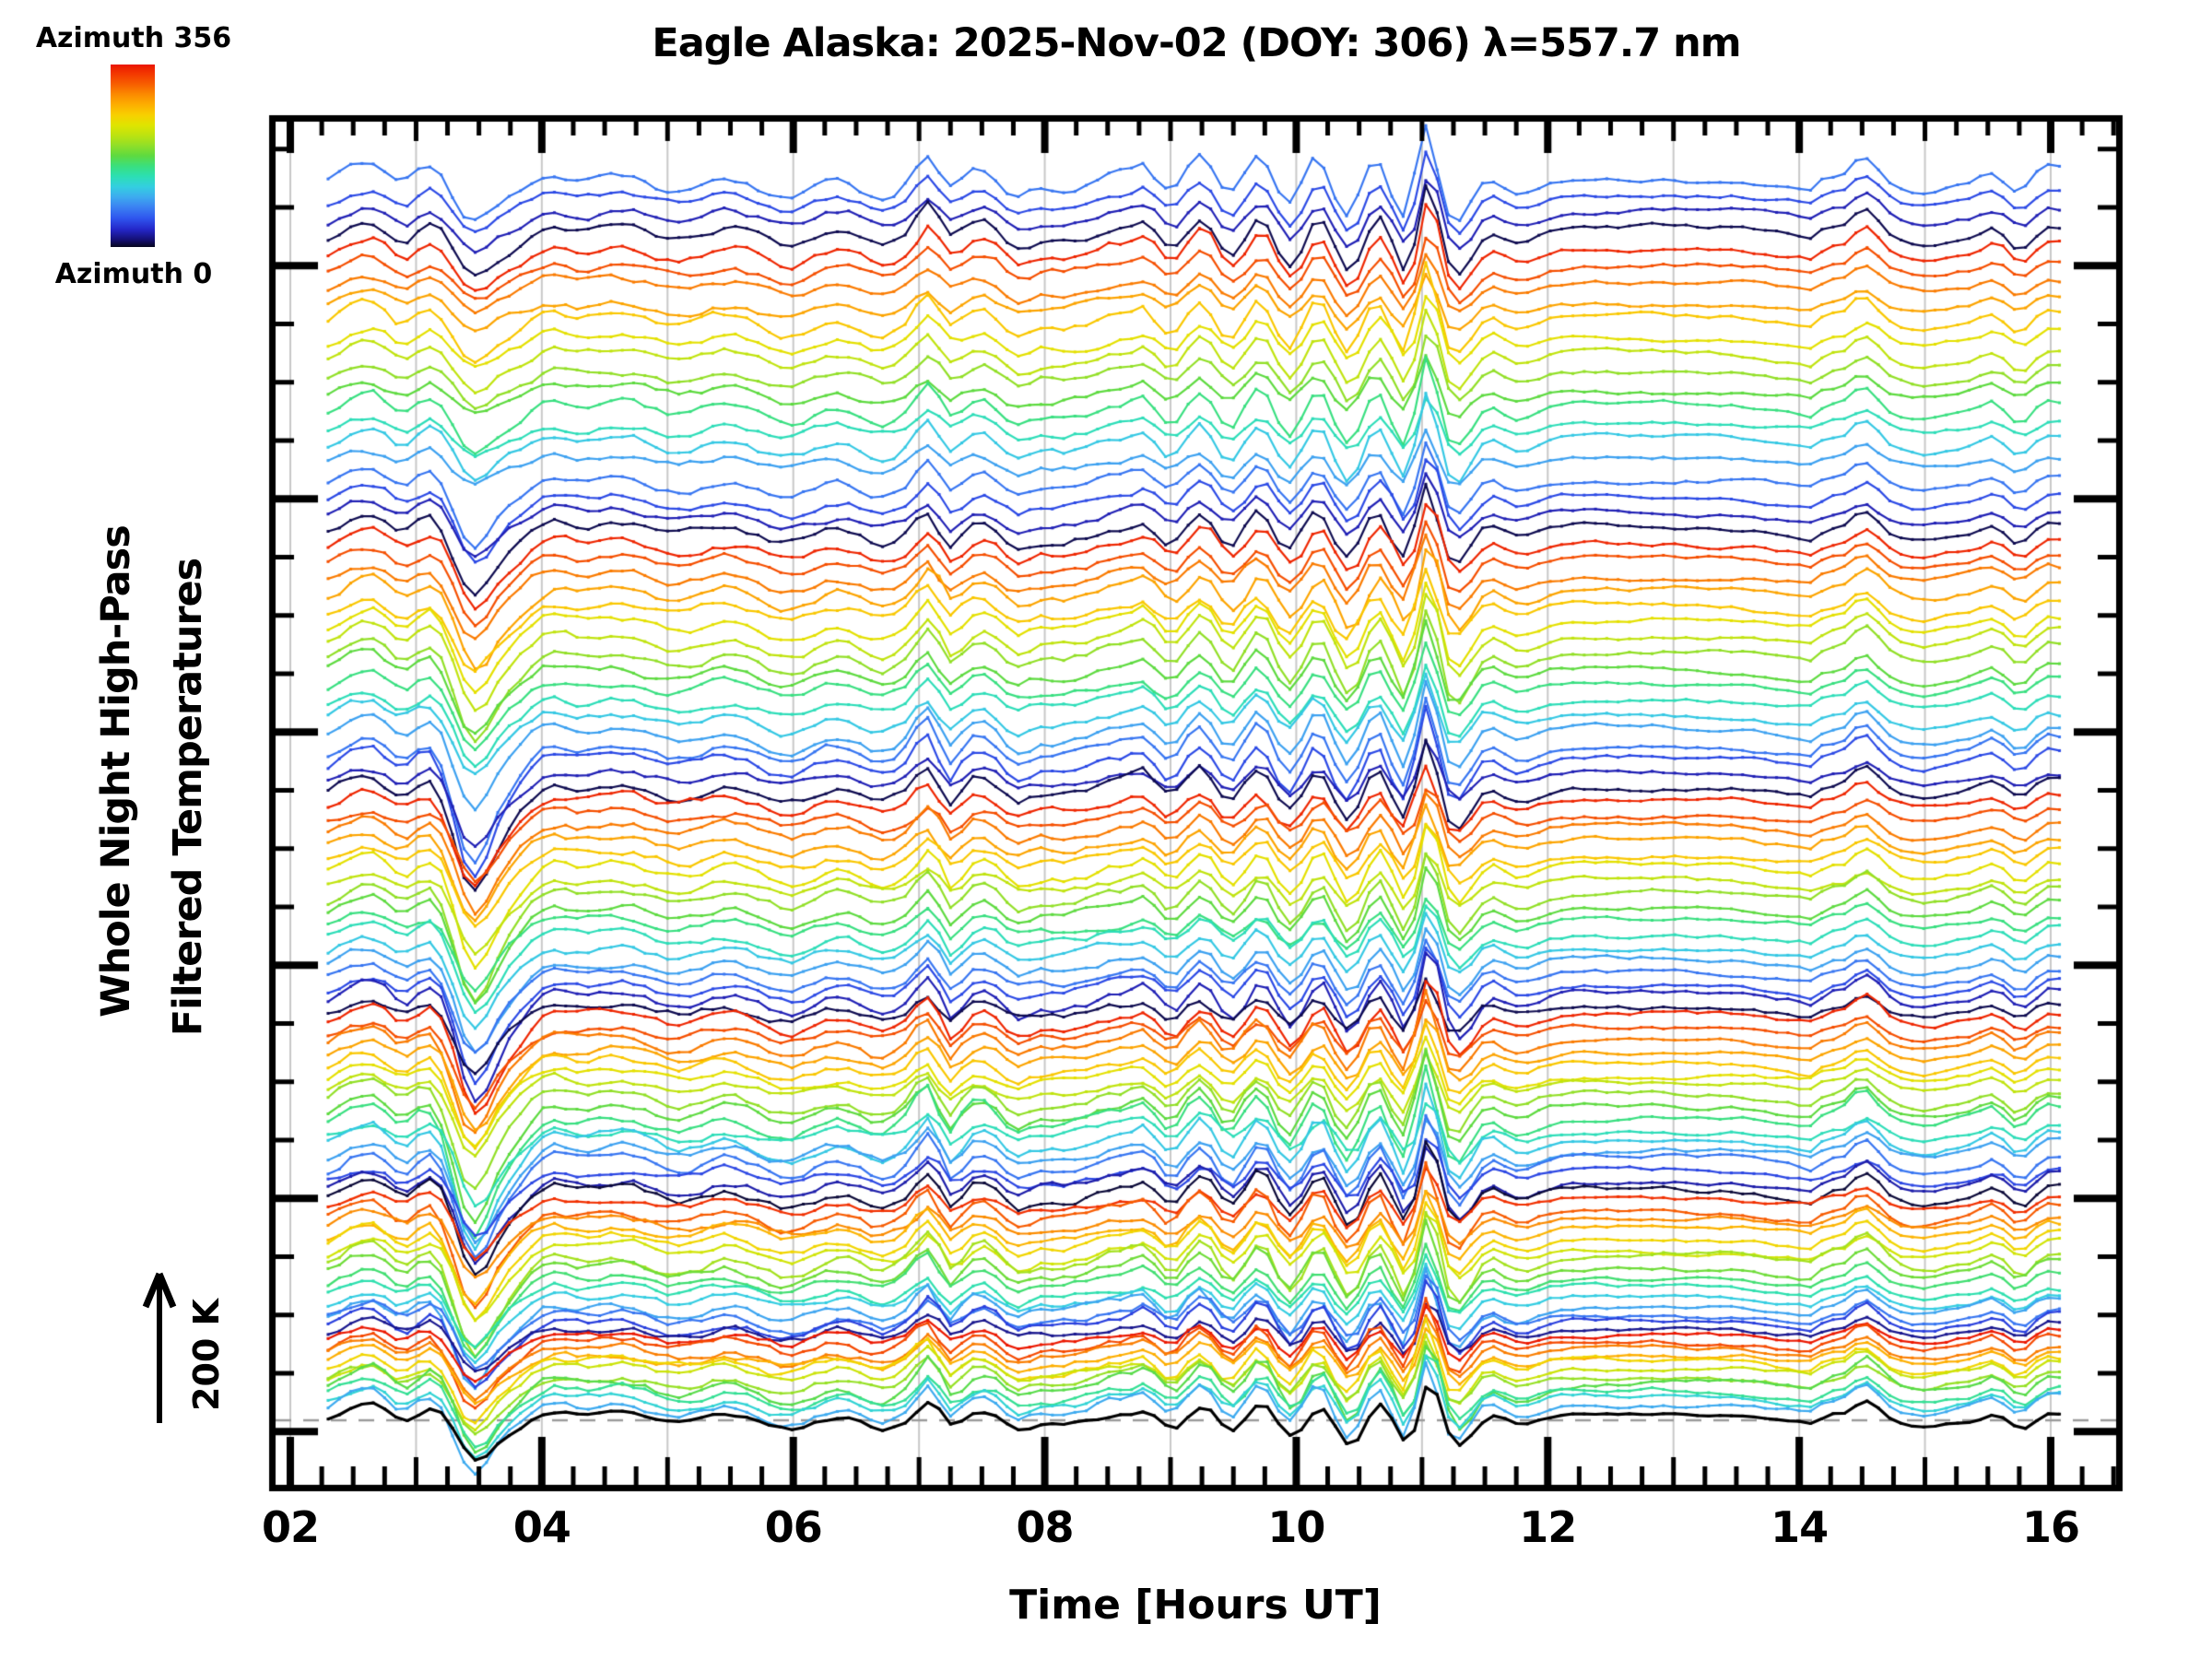 The width and height of the screenshot is (2212, 1659). What do you see at coordinates (188, 797) in the screenshot?
I see `y-axis-label-line2: Filtered Temperatures` at bounding box center [188, 797].